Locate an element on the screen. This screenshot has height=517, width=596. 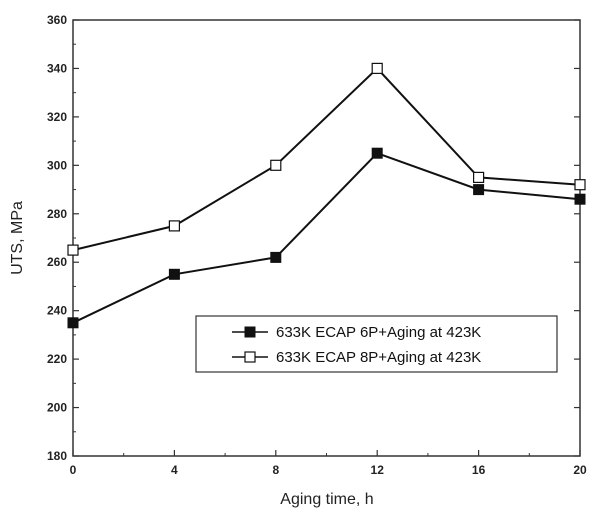
x-tick-label: 8 is located at coordinates (275, 470).